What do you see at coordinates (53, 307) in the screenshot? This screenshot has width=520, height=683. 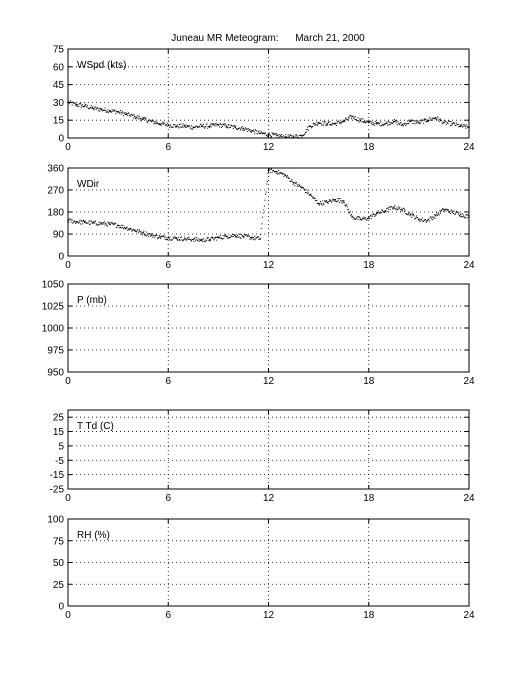 I see `y-tick-label: 1025` at bounding box center [53, 307].